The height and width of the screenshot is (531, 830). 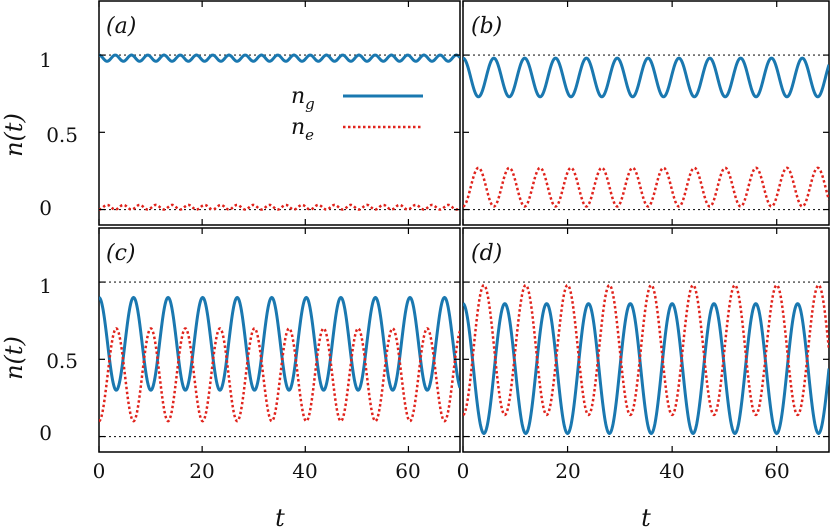 I want to click on panel-c-series-ng, so click(x=279, y=343).